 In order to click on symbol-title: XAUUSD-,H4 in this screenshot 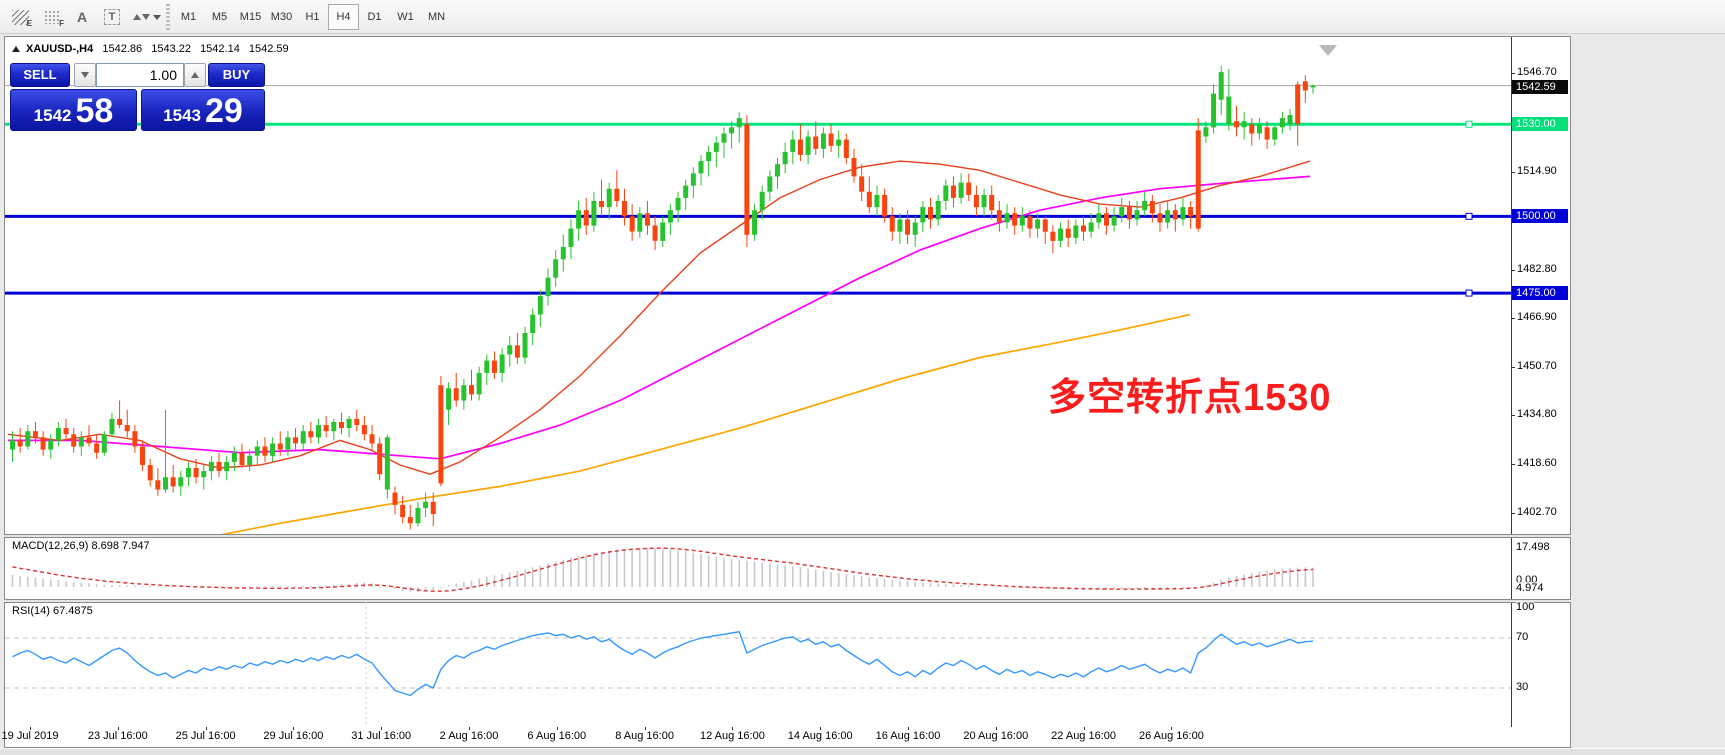, I will do `click(60, 49)`.